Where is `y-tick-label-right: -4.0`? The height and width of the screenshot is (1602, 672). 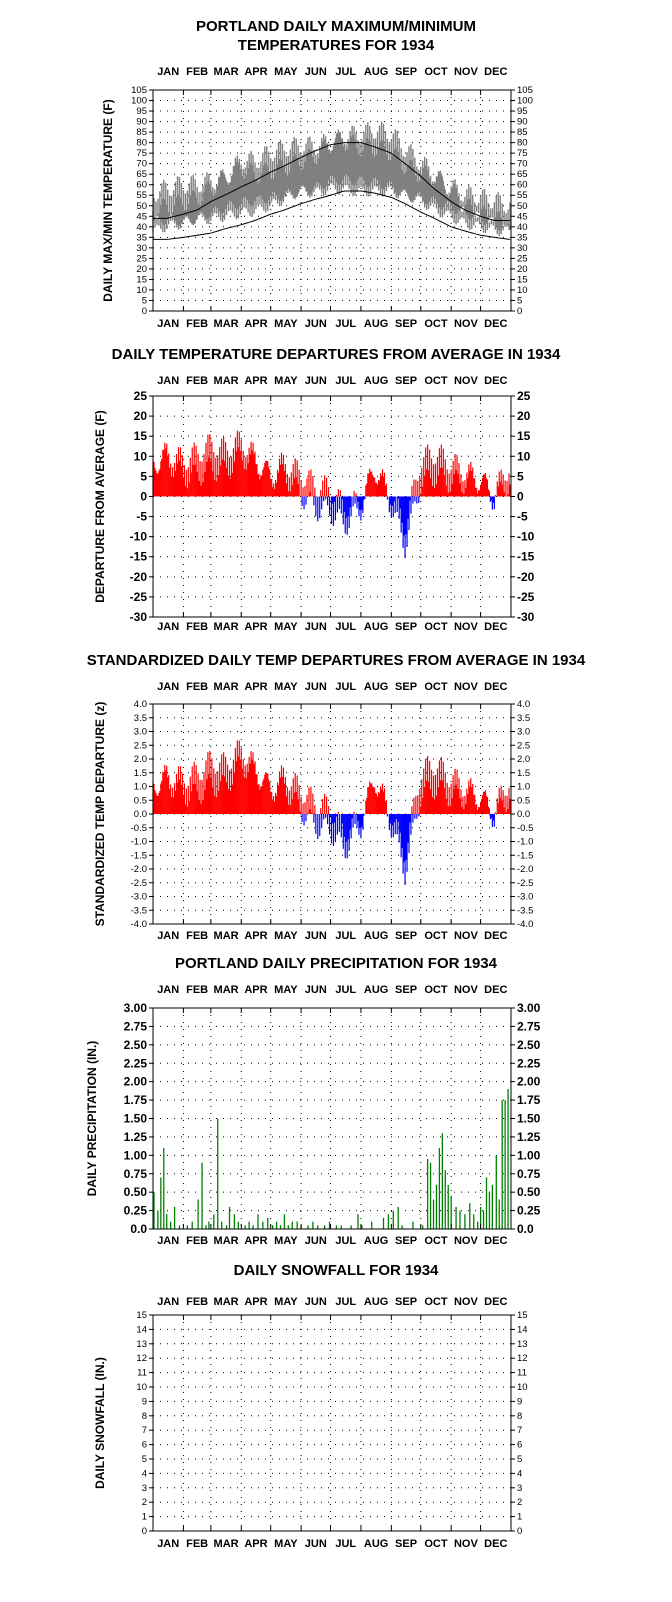
y-tick-label-right: -4.0 is located at coordinates (525, 924).